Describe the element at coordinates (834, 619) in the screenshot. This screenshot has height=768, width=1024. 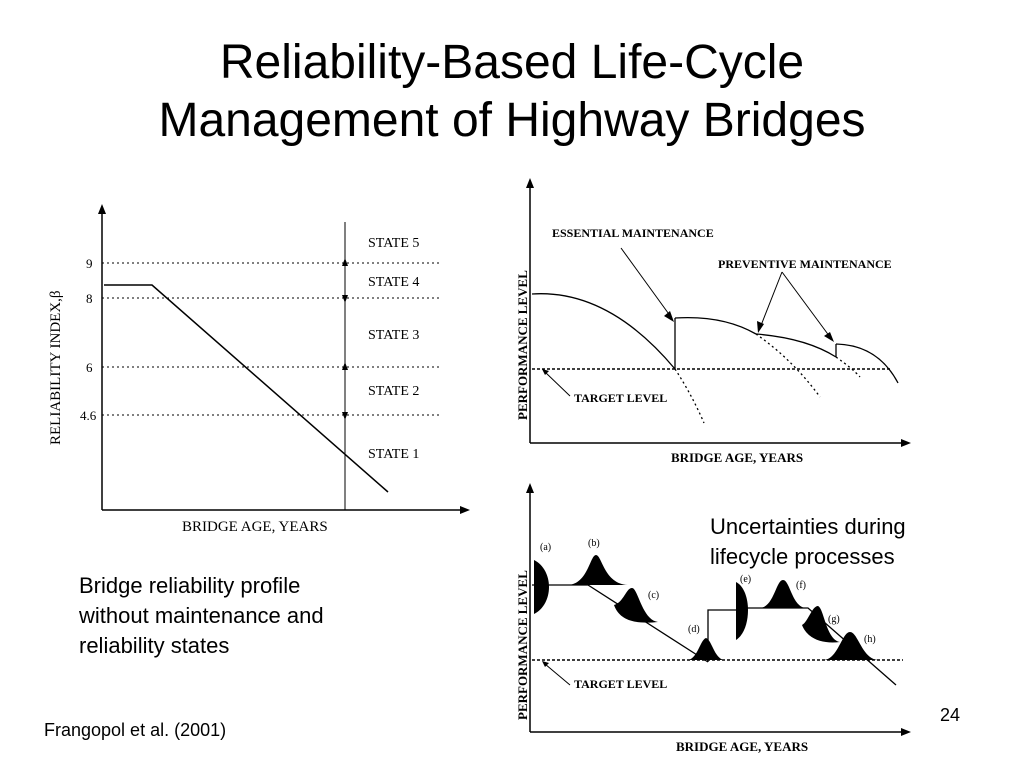
I see `label-g: (g)` at that location.